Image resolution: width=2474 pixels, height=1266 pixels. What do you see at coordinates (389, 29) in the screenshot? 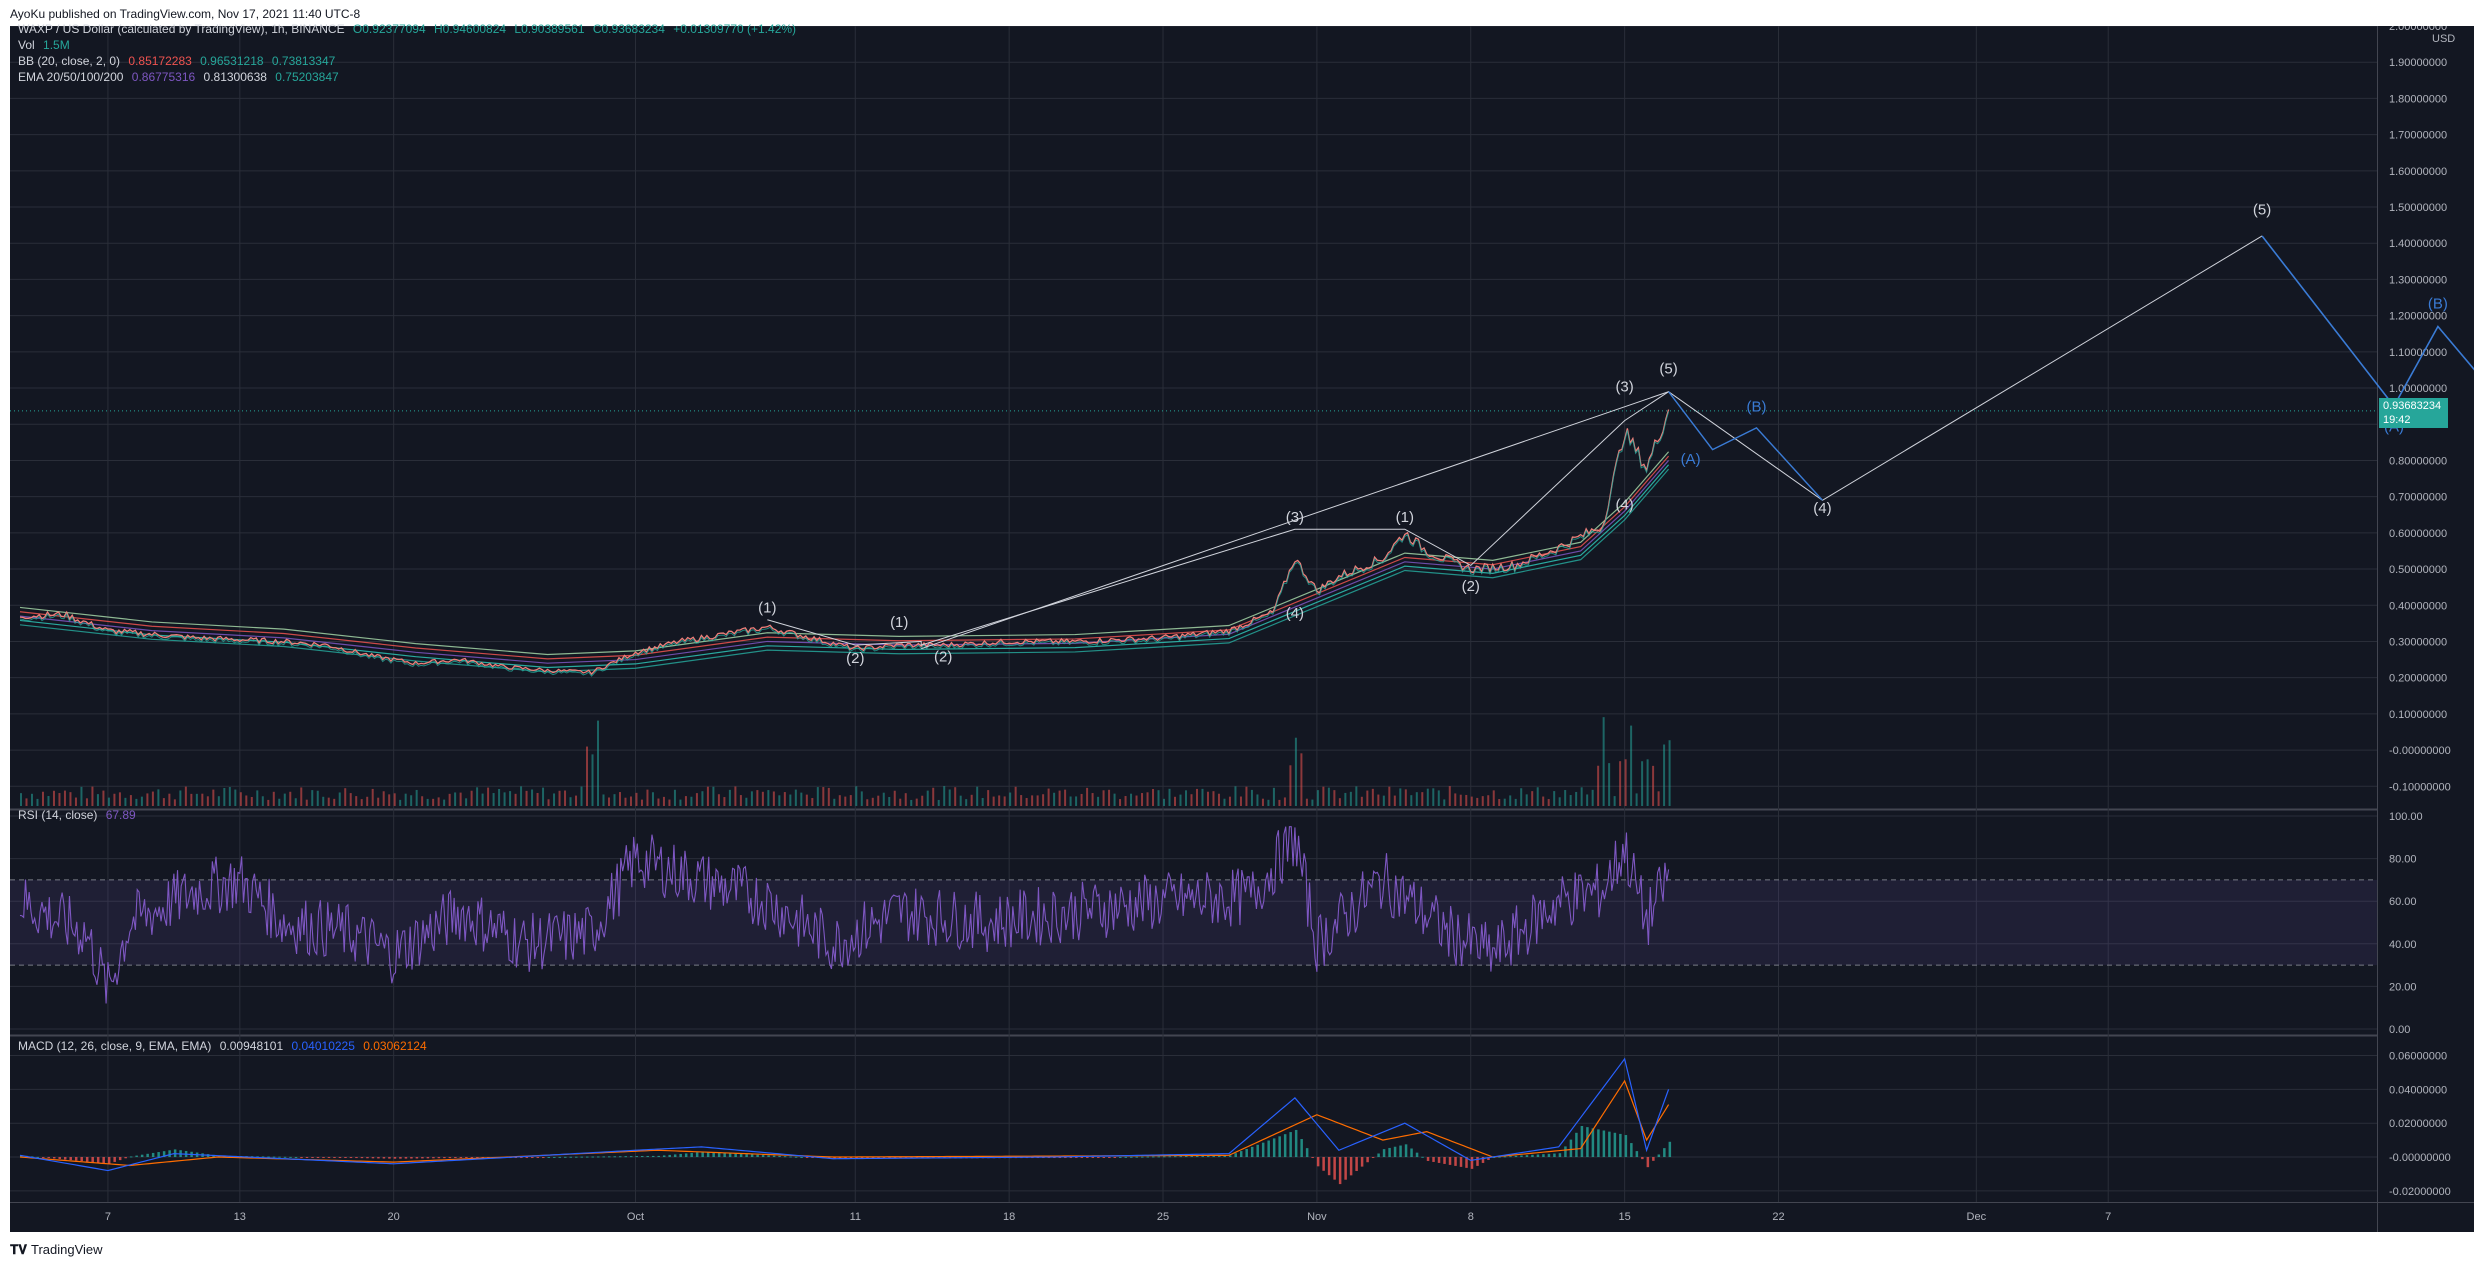
I see `legend-open: O0.92377094` at bounding box center [389, 29].